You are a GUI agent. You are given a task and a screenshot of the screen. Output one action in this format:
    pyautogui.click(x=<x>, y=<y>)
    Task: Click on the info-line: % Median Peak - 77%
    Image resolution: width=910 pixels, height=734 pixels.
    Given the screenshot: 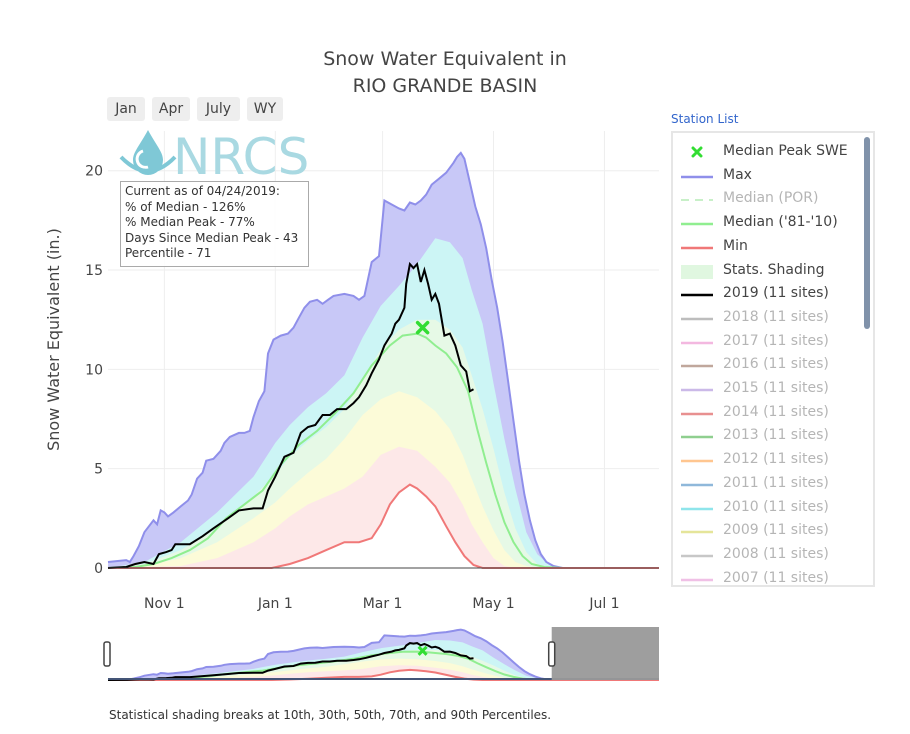 What is the action you would take?
    pyautogui.click(x=190, y=222)
    